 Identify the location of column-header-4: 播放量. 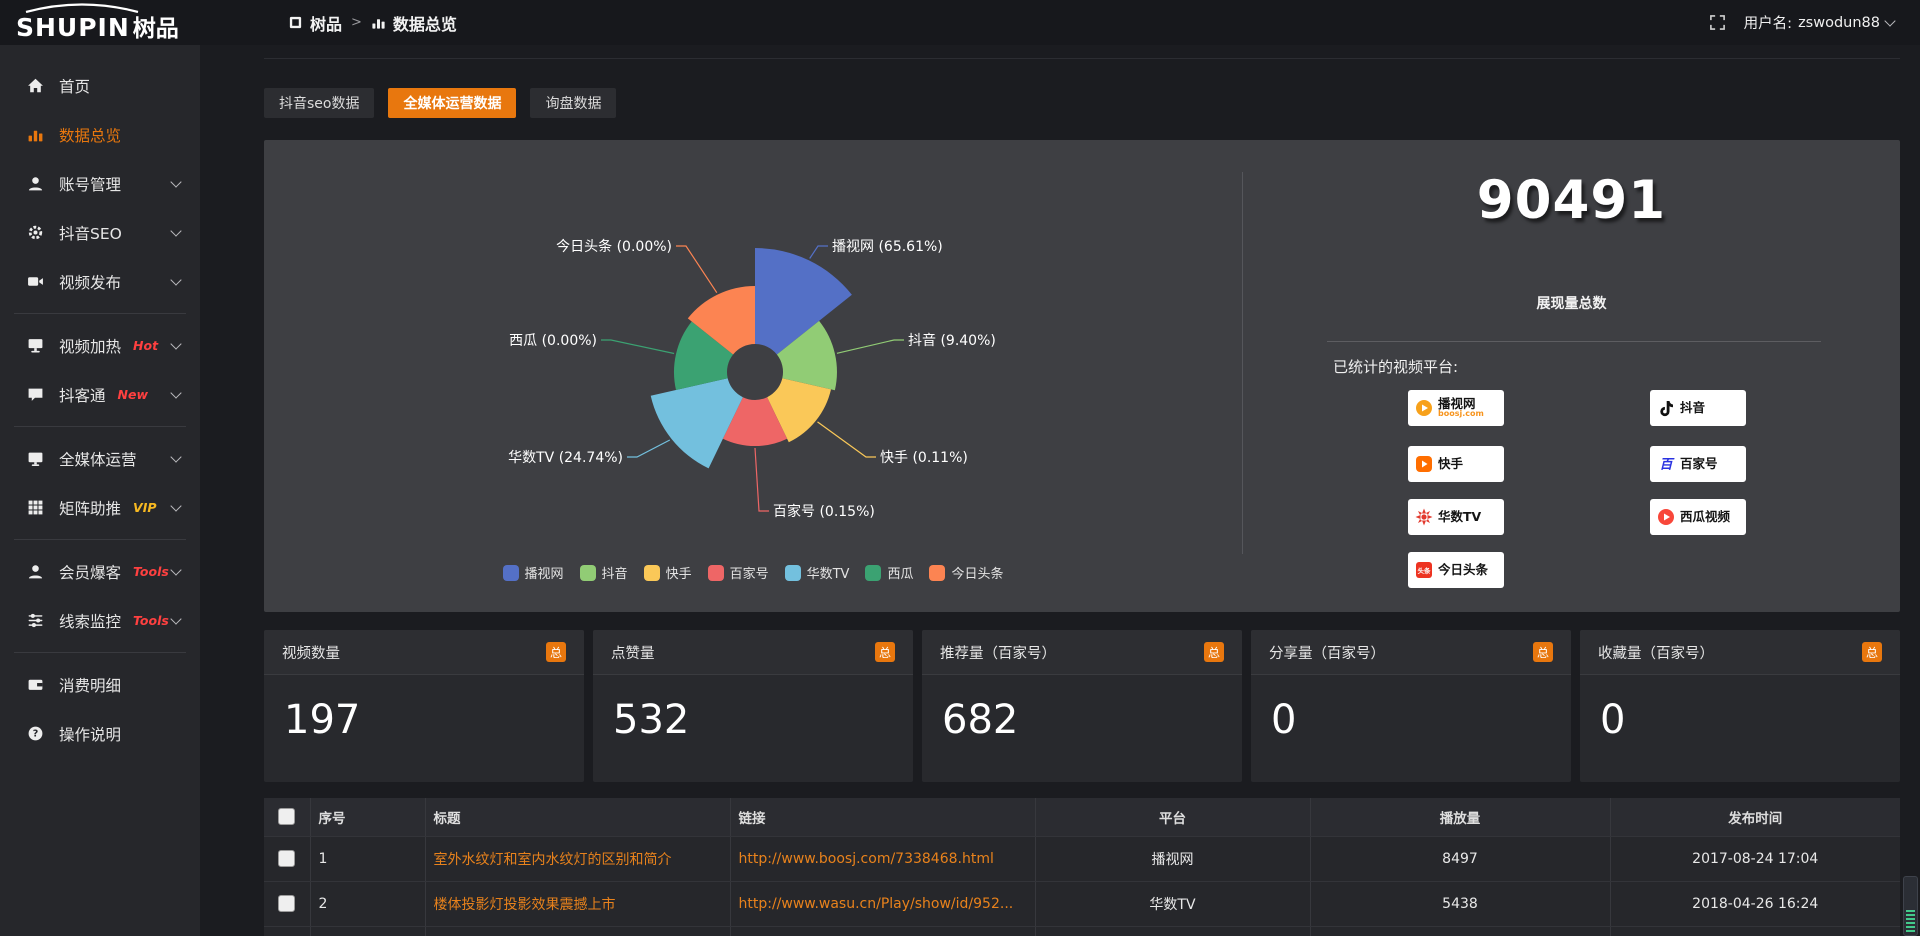
(1460, 817).